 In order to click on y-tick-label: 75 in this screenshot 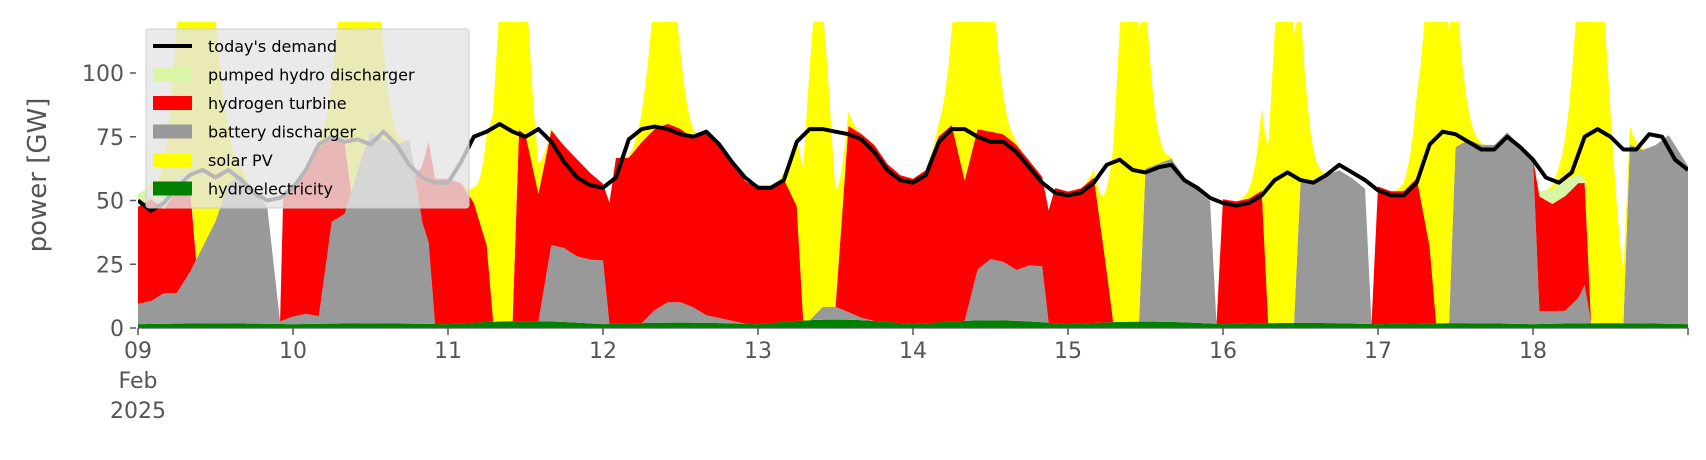, I will do `click(110, 138)`.